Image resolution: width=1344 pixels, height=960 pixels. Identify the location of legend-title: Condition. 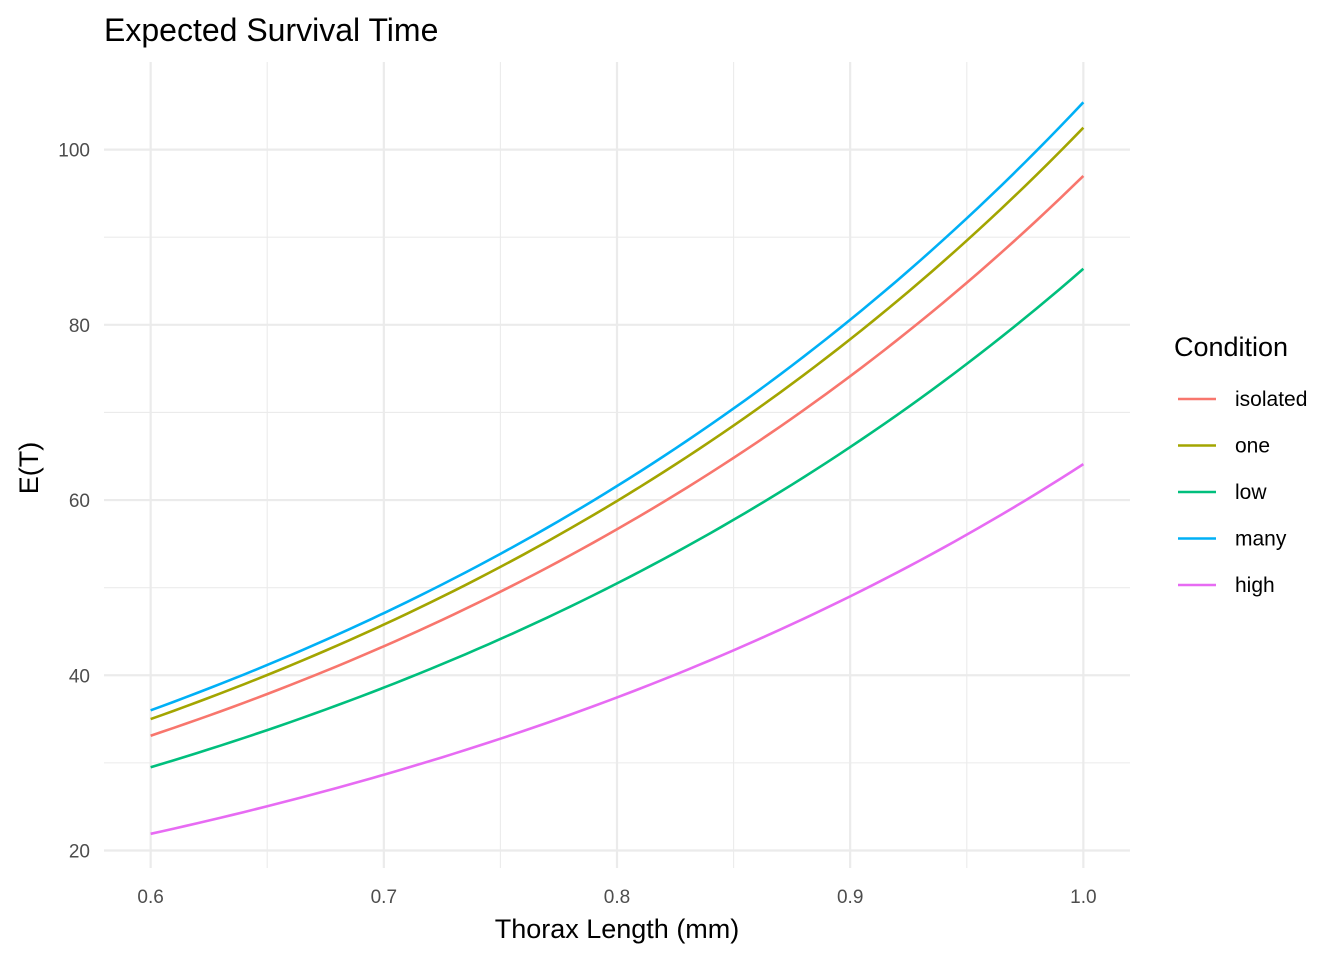
(1231, 347).